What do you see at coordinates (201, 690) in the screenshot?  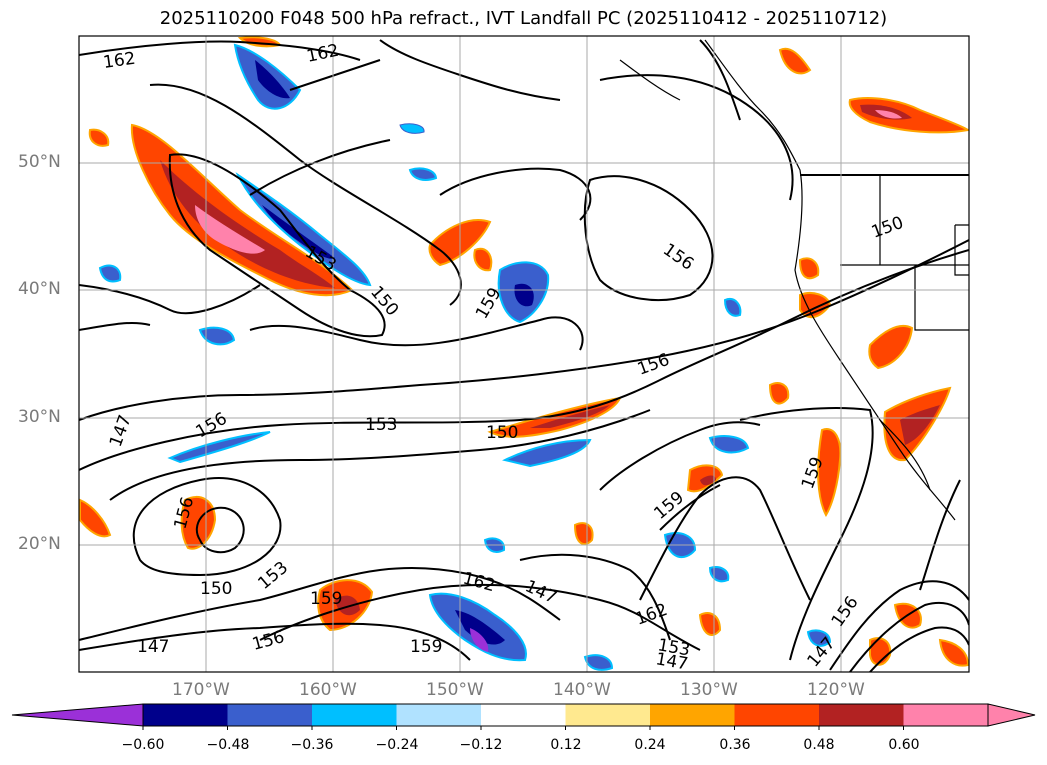 I see `lon-label-170w: 170°W` at bounding box center [201, 690].